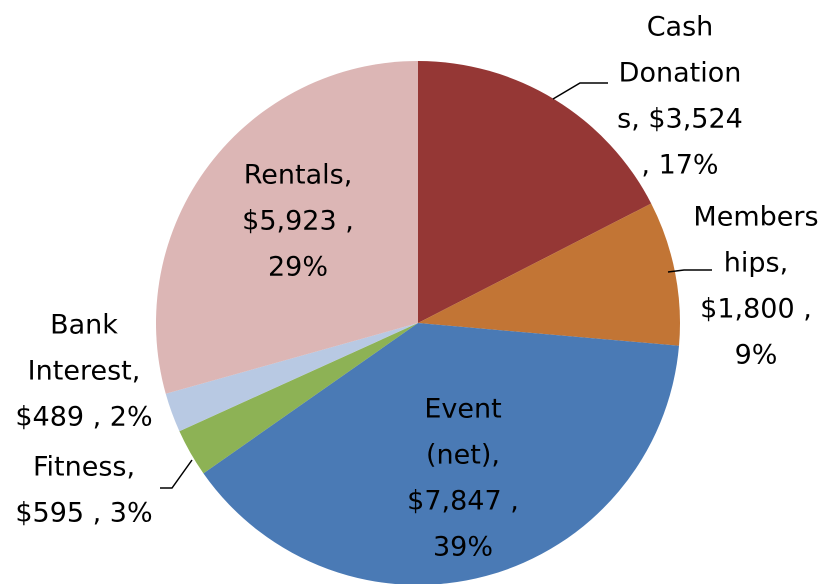  Describe the element at coordinates (83, 490) in the screenshot. I see `data-label: Fitness, $595 , 3%` at that location.